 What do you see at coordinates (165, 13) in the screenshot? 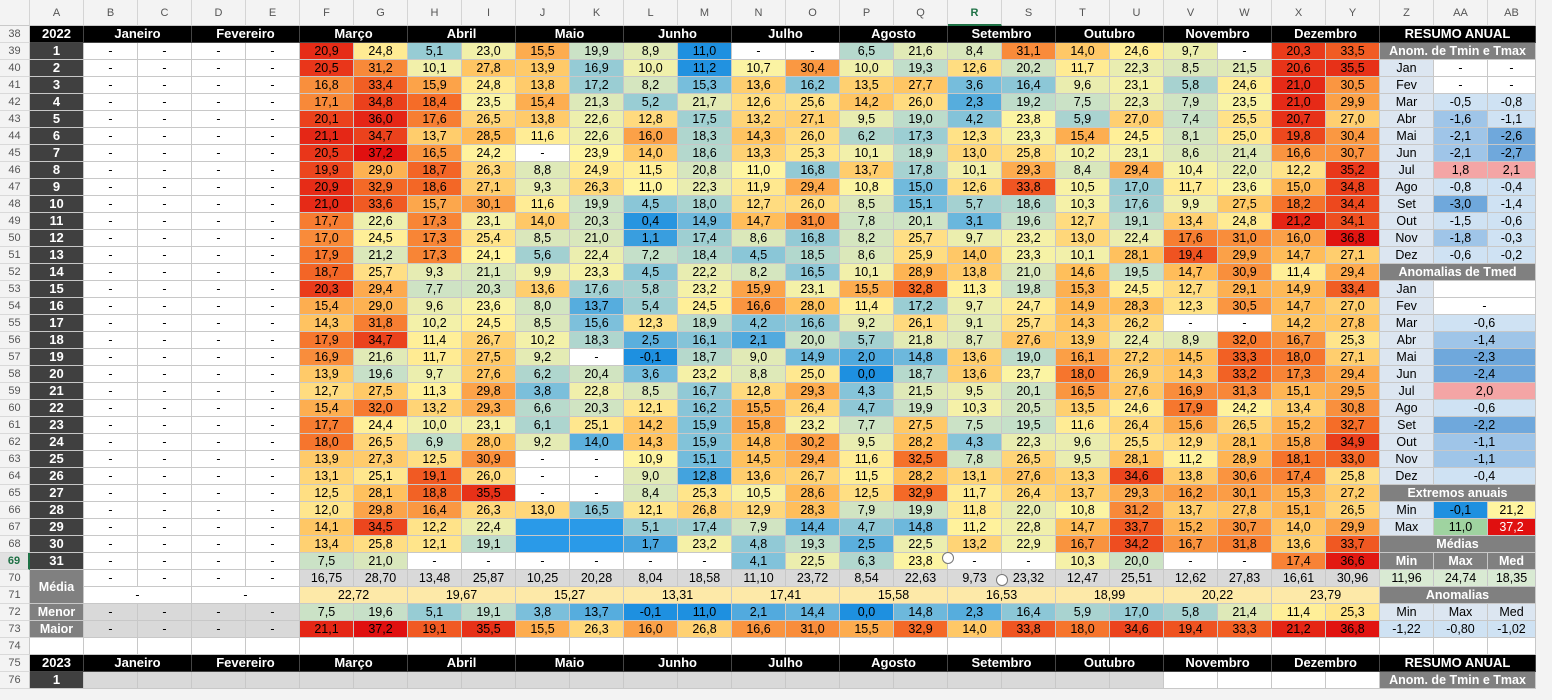
I see `column-header-C: C` at bounding box center [165, 13].